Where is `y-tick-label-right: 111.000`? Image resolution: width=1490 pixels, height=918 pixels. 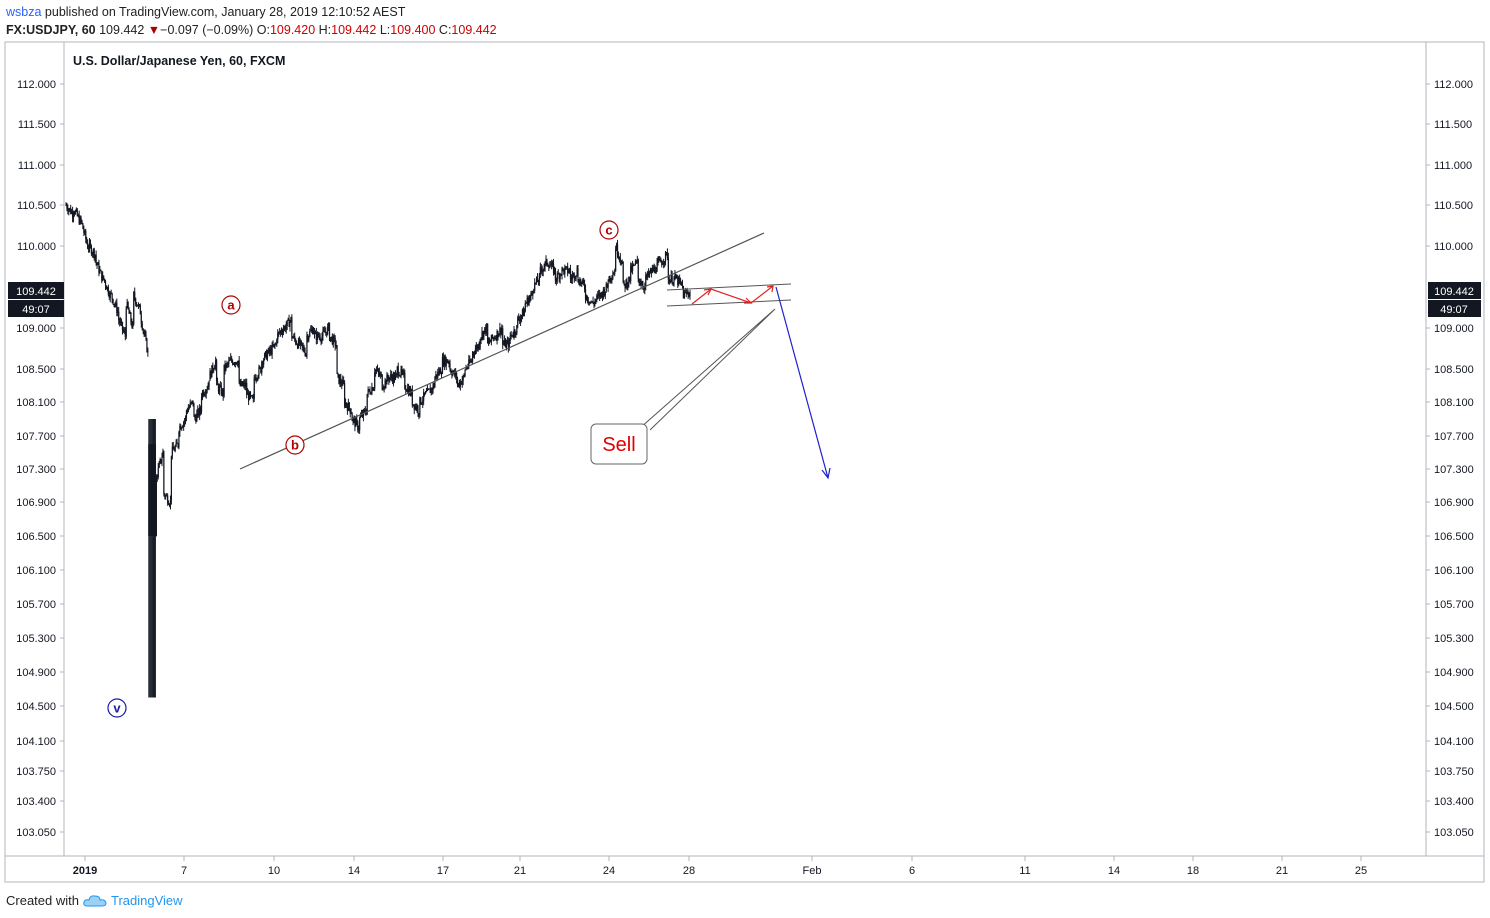
y-tick-label-right: 111.000 is located at coordinates (1453, 166).